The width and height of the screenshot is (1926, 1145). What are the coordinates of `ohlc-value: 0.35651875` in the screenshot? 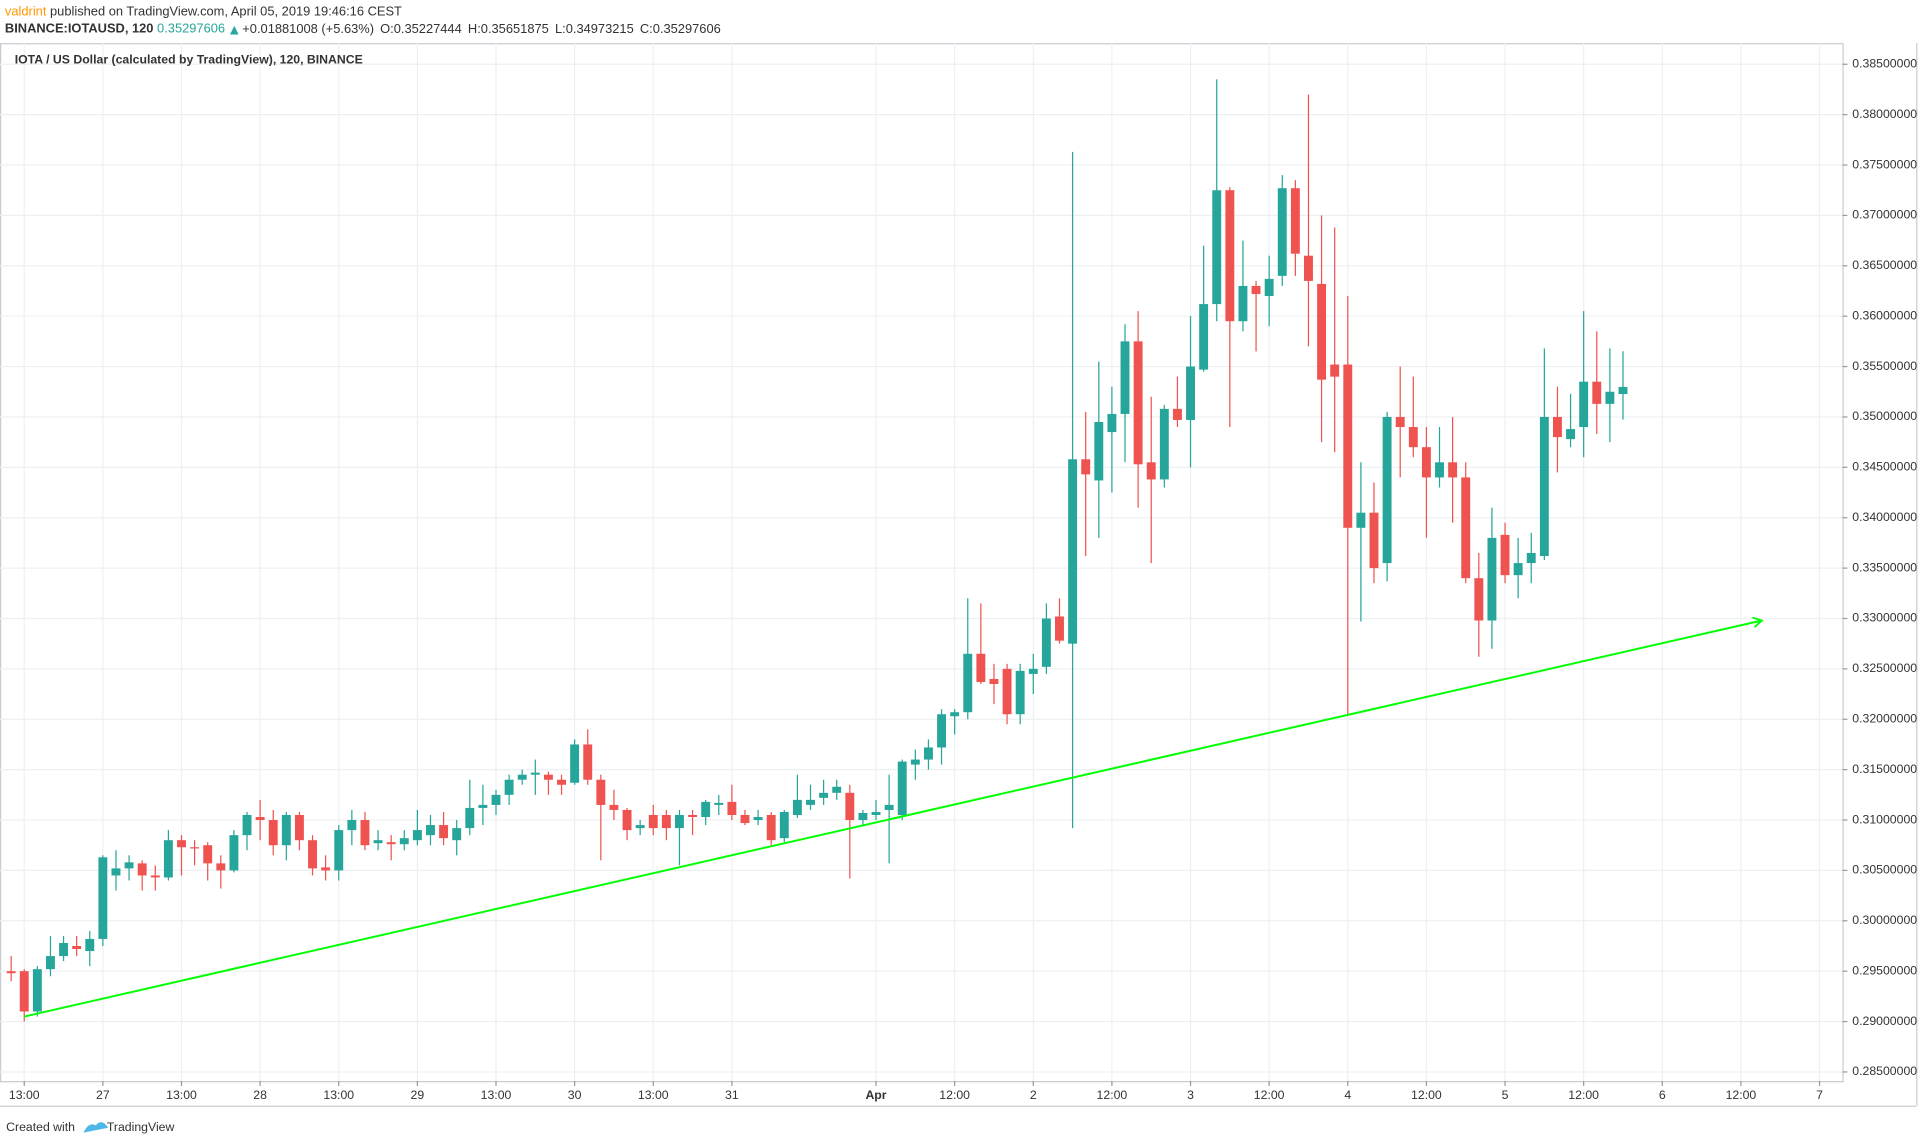 It's located at (515, 28).